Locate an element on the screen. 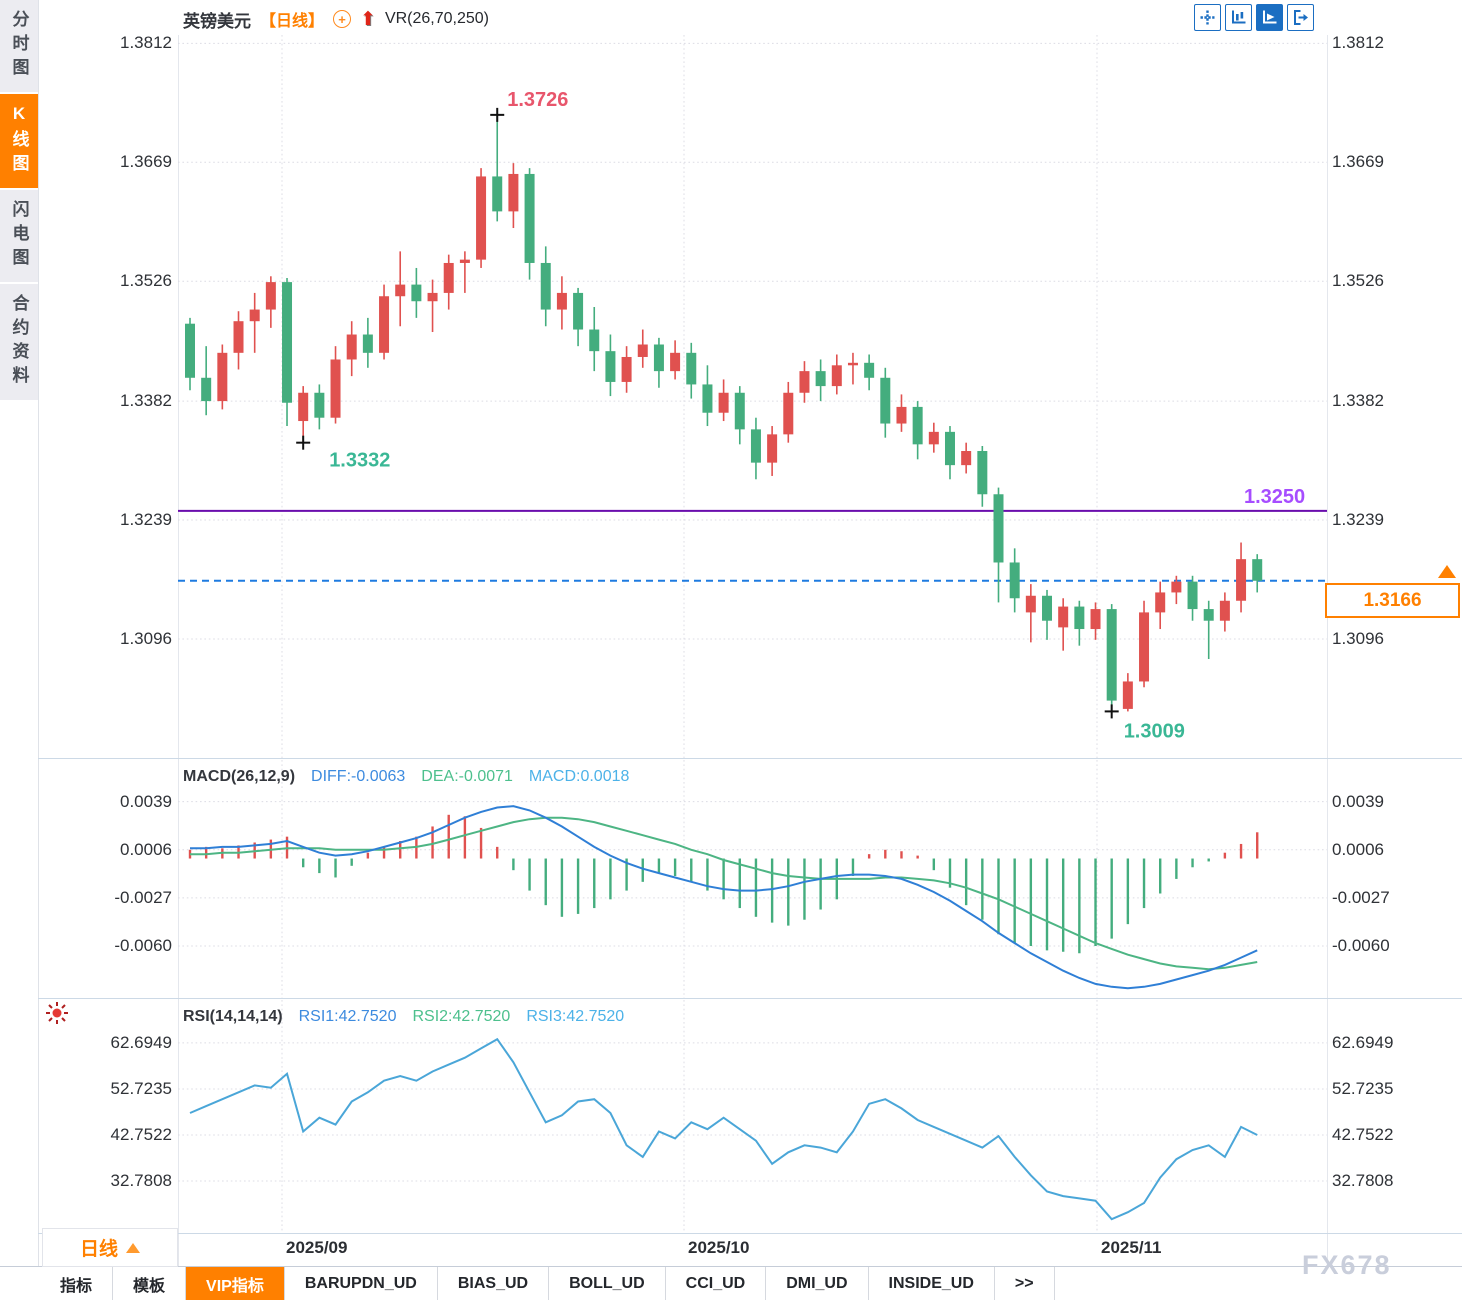 The image size is (1462, 1300). period-dropdown-button: 日线 is located at coordinates (110, 1247).